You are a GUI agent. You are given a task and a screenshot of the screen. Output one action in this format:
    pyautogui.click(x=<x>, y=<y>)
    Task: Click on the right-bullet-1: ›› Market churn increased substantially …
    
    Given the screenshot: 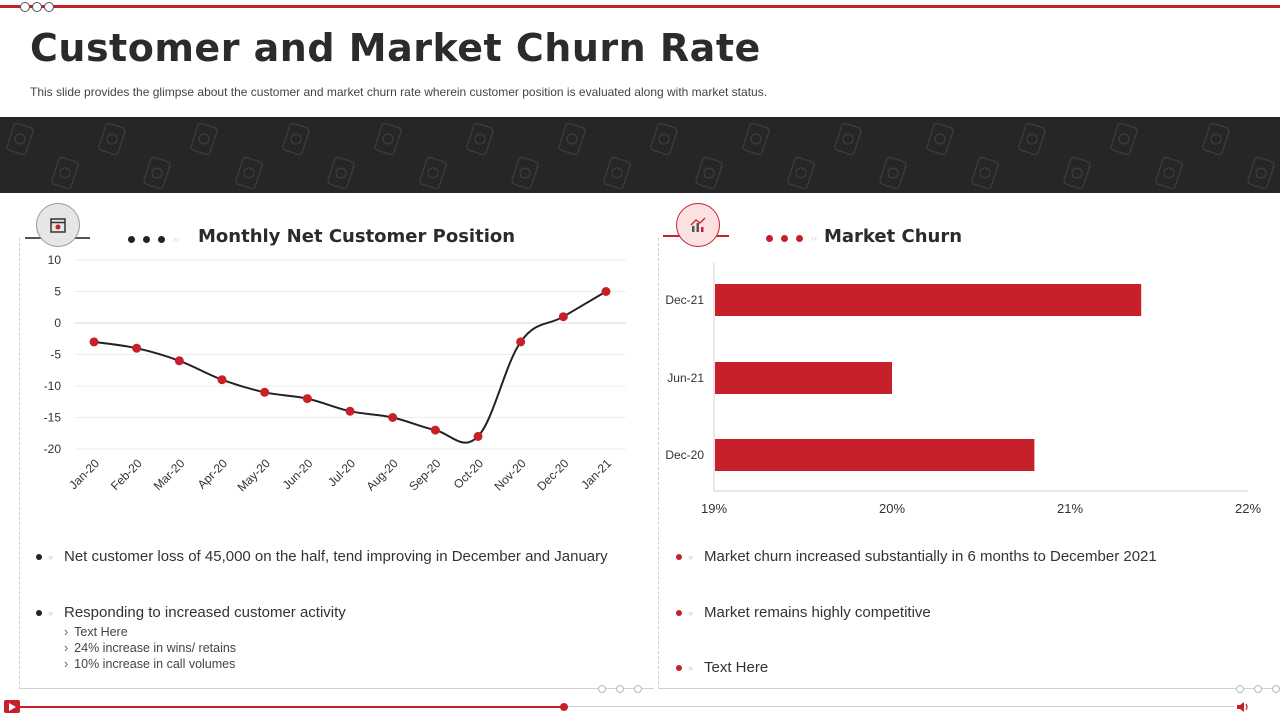 What is the action you would take?
    pyautogui.click(x=916, y=556)
    